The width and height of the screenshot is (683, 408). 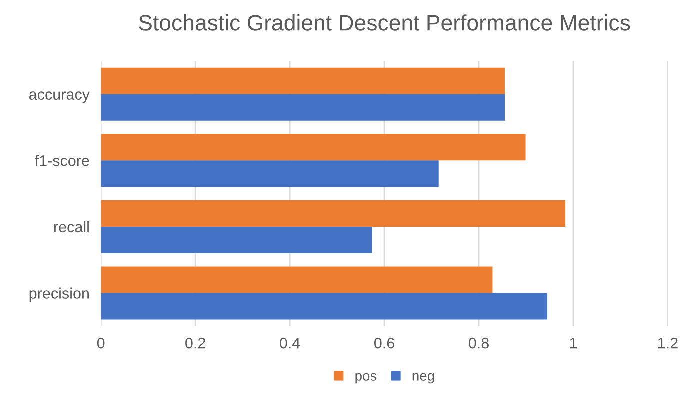 I want to click on y-tick-label: f1-score, so click(x=62, y=160).